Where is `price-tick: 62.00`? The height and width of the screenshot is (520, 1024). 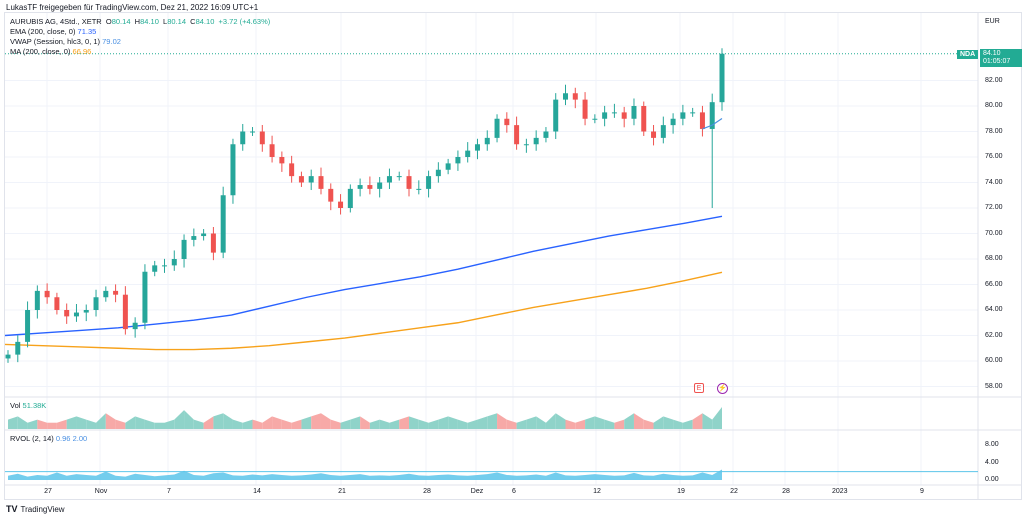
price-tick: 62.00 is located at coordinates (994, 335).